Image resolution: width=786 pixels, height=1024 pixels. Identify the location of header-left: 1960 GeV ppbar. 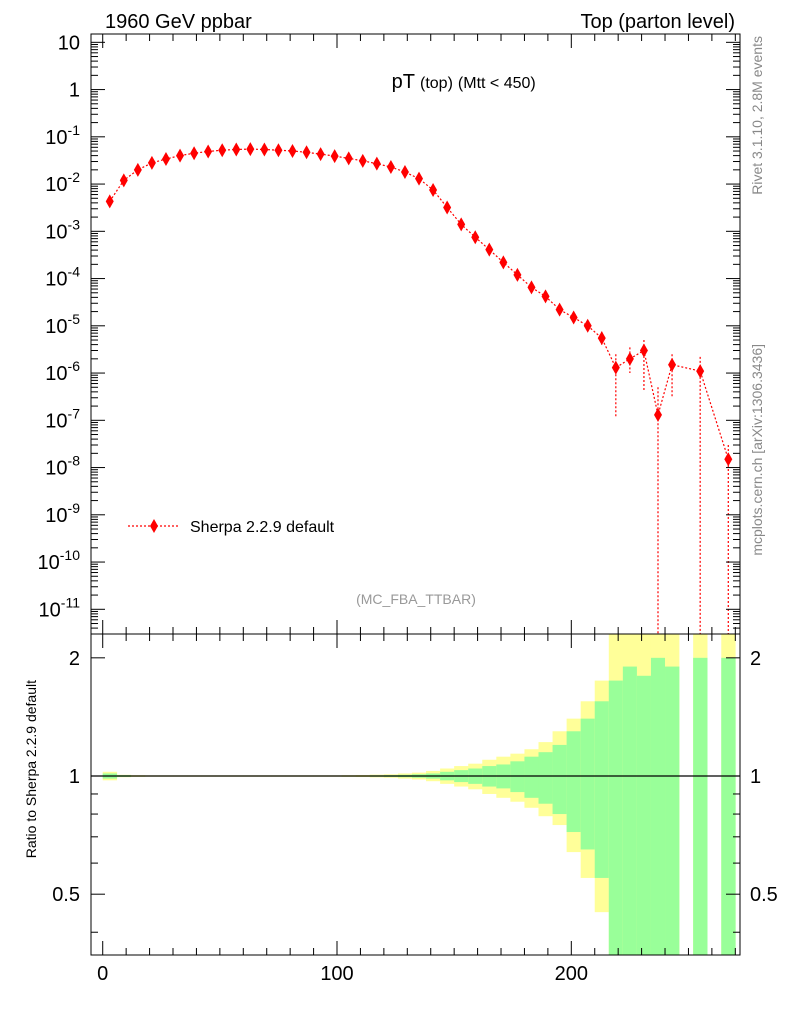
(178, 22).